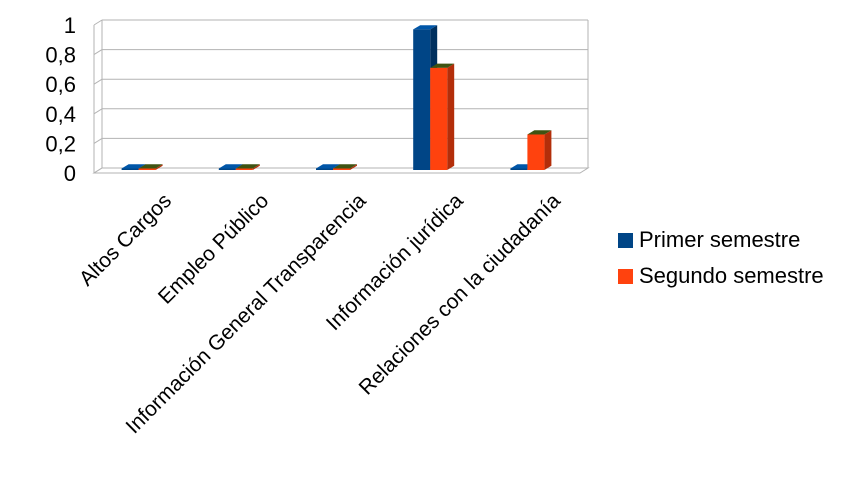 Image resolution: width=862 pixels, height=493 pixels. What do you see at coordinates (731, 275) in the screenshot?
I see `legend-label-segundo-semestre: Segundo semestre` at bounding box center [731, 275].